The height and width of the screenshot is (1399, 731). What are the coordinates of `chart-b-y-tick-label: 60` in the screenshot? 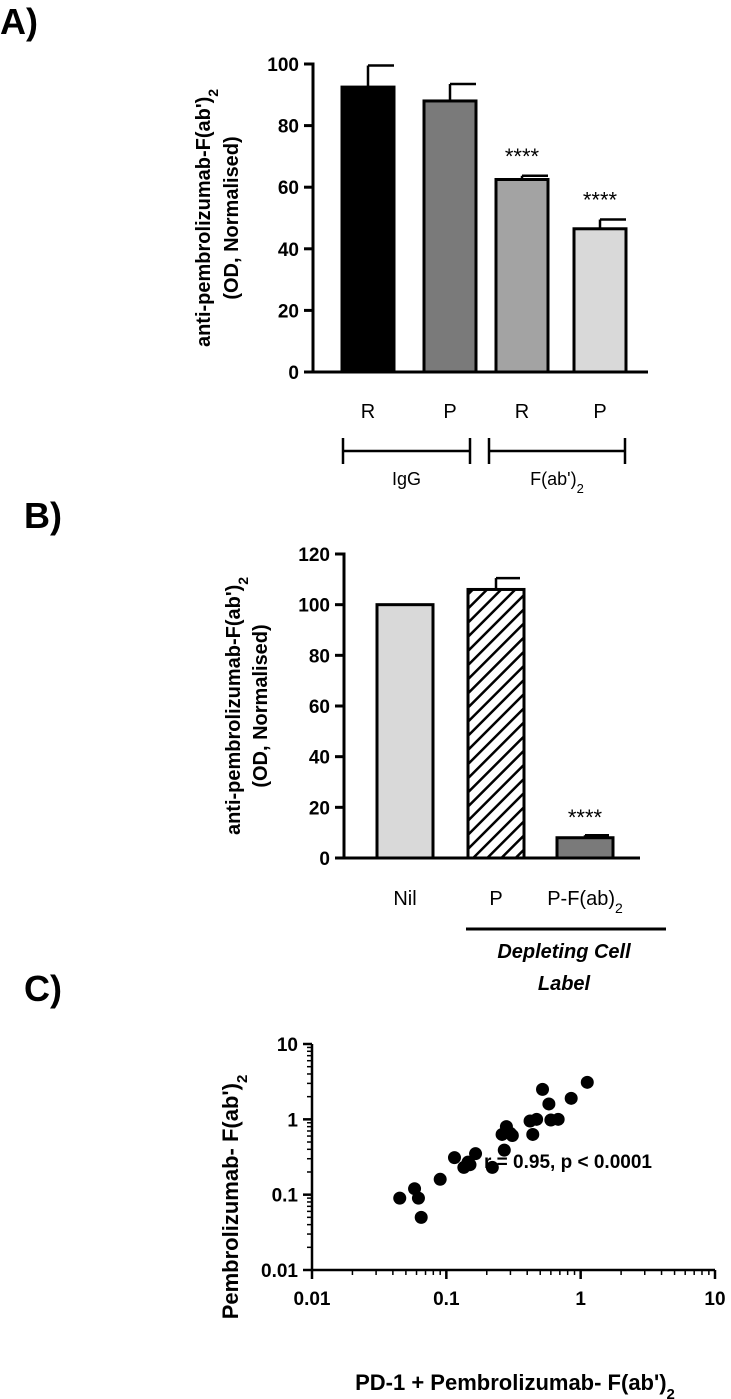 It's located at (319, 707).